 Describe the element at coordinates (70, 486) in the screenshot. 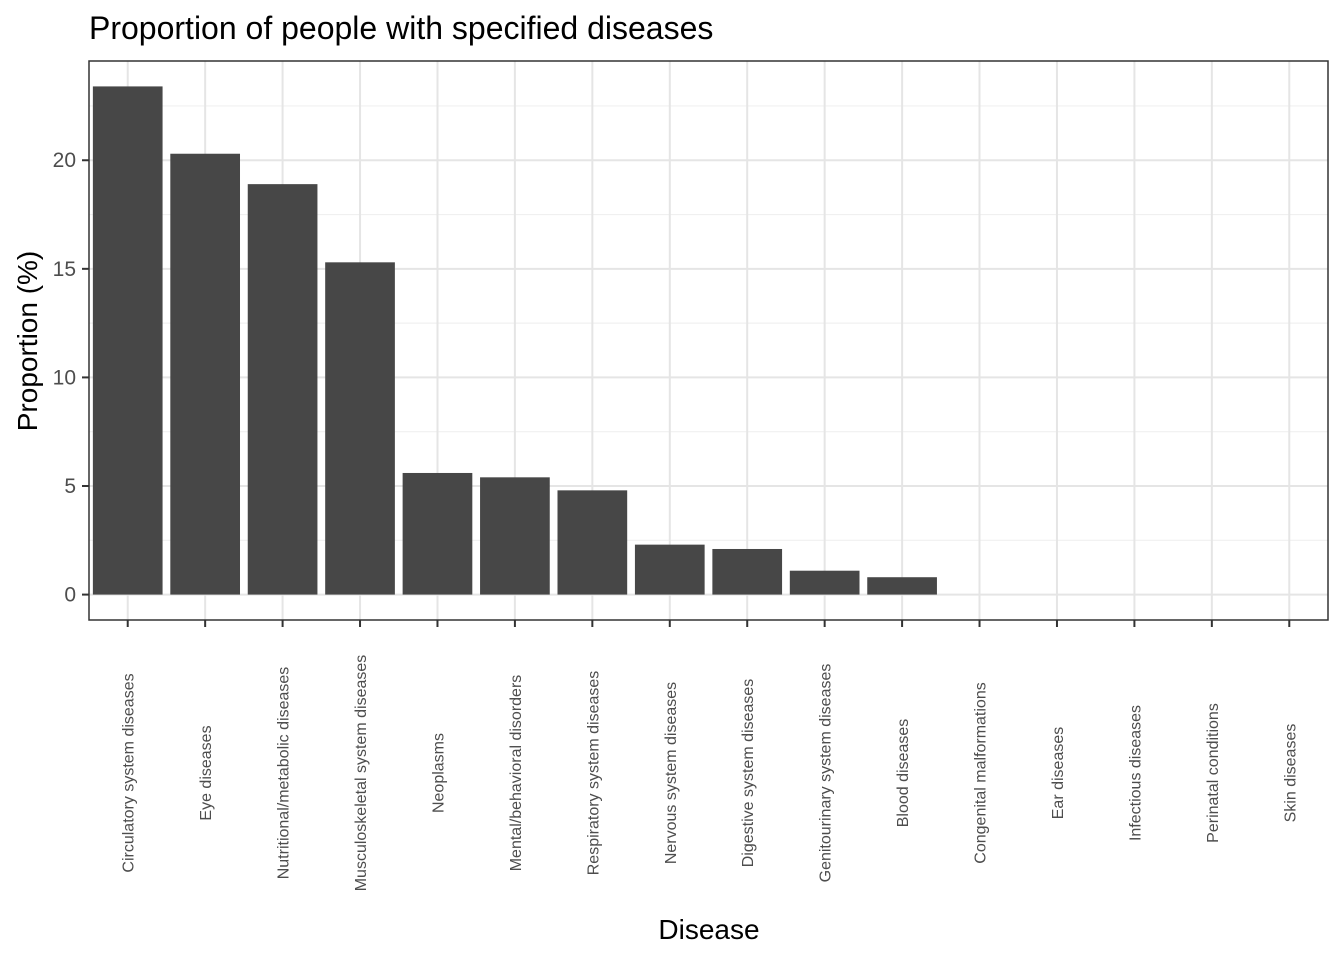

I see `y-tick-label: 5` at that location.